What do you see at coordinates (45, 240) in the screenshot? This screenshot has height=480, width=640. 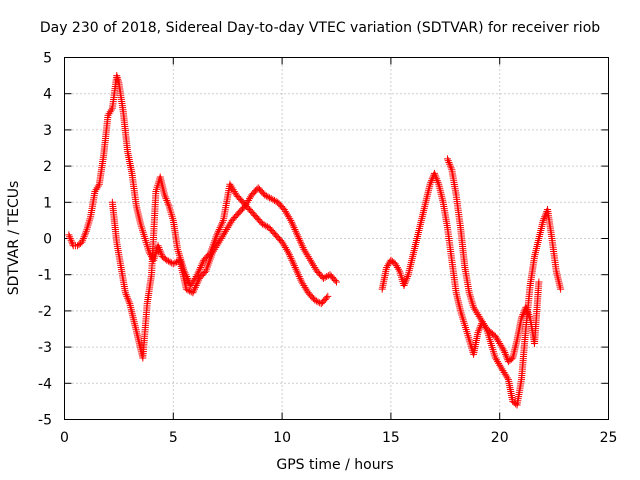 I see `y-tick-labels: -5 -4 -3 -2 -1 0 1 2 3 4 5` at bounding box center [45, 240].